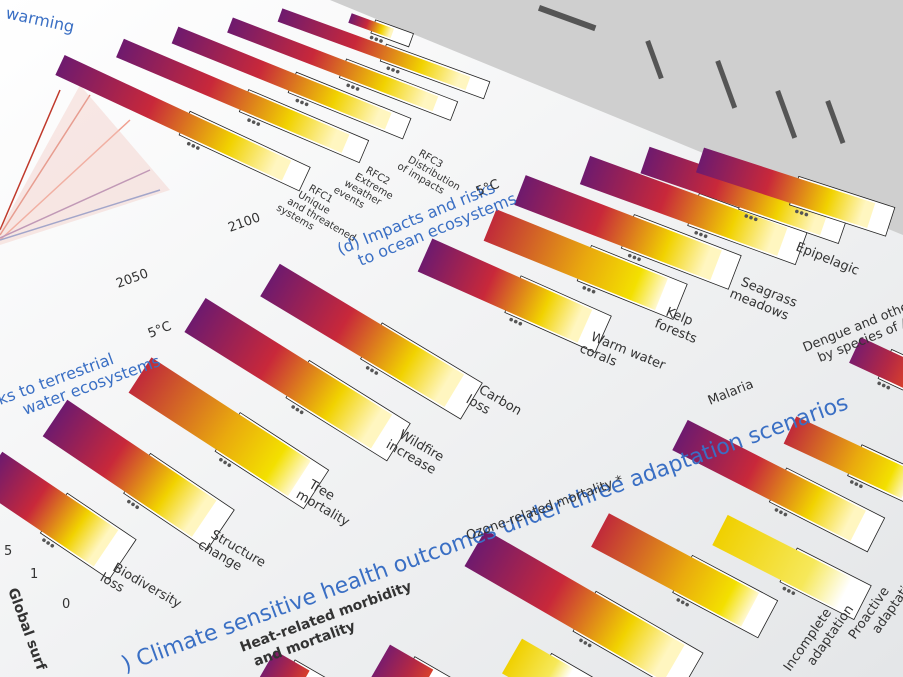 This screenshot has width=903, height=677. What do you see at coordinates (34, 574) in the screenshot?
I see `axis-tick-label: 1` at bounding box center [34, 574].